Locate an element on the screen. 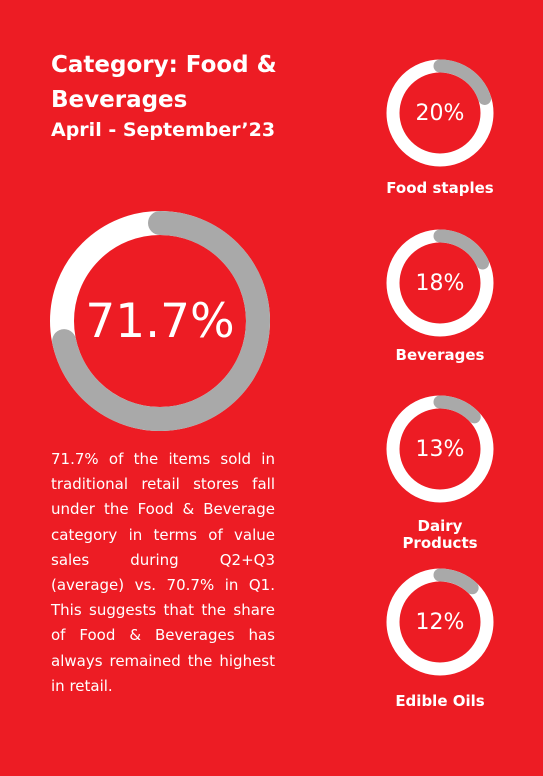  donut-arc-beverages is located at coordinates (461, 249).